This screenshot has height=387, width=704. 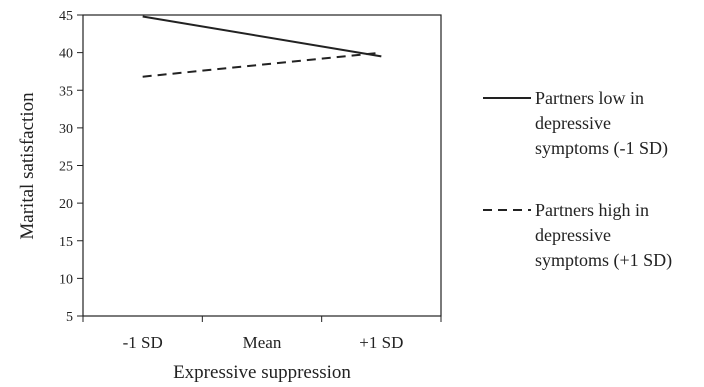 What do you see at coordinates (27, 166) in the screenshot?
I see `y-axis-title: Marital satisfaction` at bounding box center [27, 166].